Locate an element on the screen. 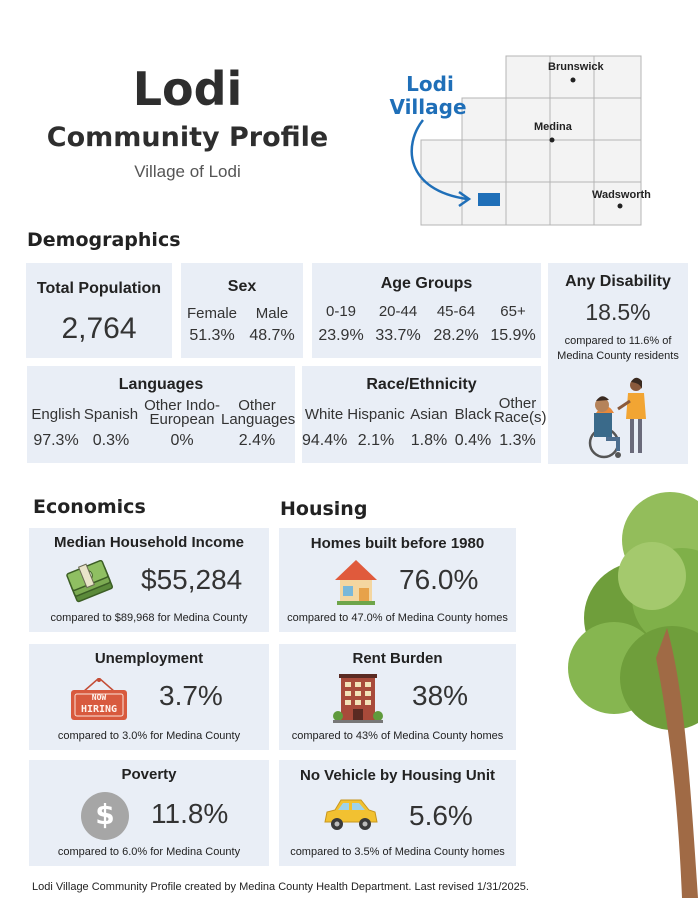 This screenshot has width=698, height=906. demographics-heading: Demographics is located at coordinates (104, 240).